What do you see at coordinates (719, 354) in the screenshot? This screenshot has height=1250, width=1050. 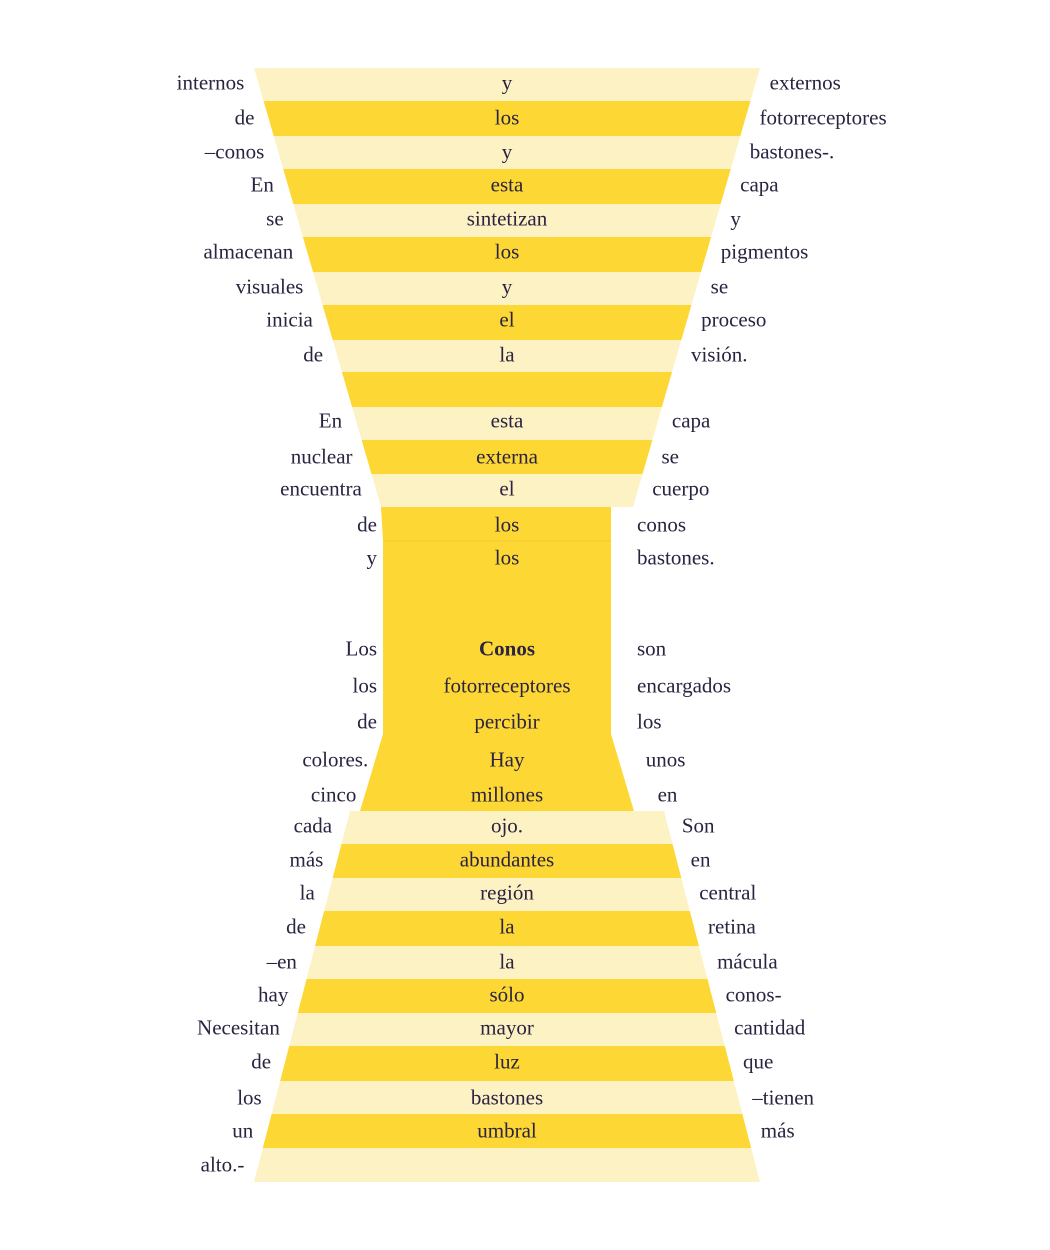 I see `right-word: visión.` at bounding box center [719, 354].